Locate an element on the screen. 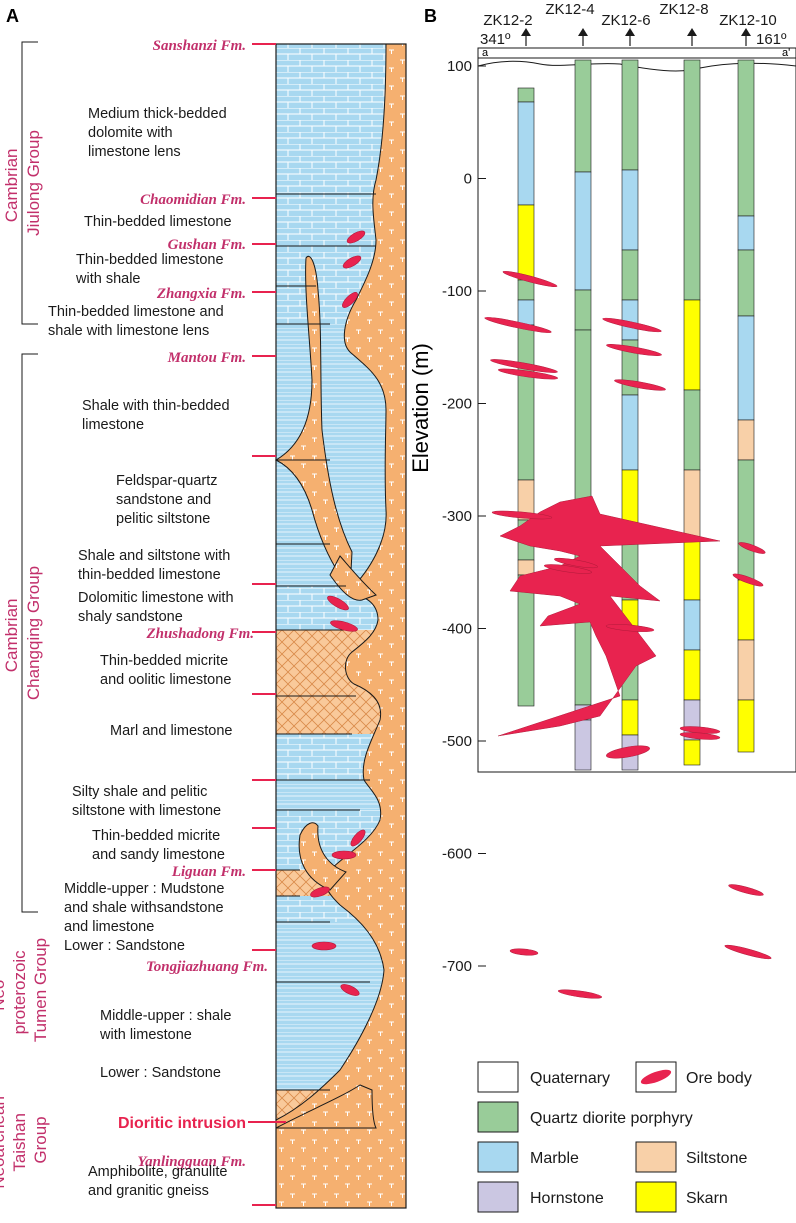 Image resolution: width=796 pixels, height=1223 pixels. svg-text:Neoarchean Taishan: Neoarchean Taishan Group is located at coordinates (25, 1139).